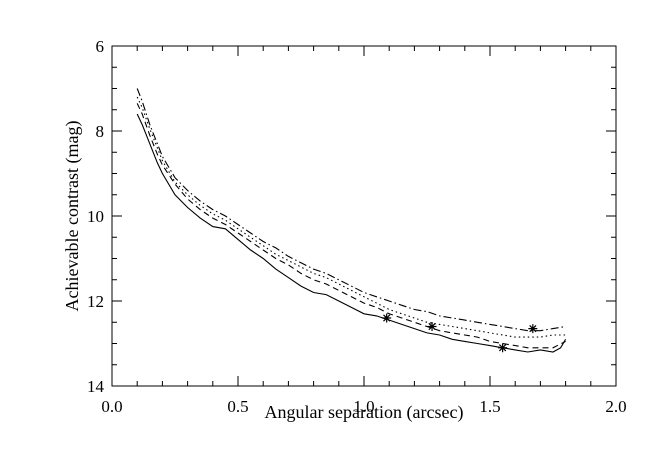 The width and height of the screenshot is (654, 468). I want to click on x-tick-label: 1.5, so click(489, 406).